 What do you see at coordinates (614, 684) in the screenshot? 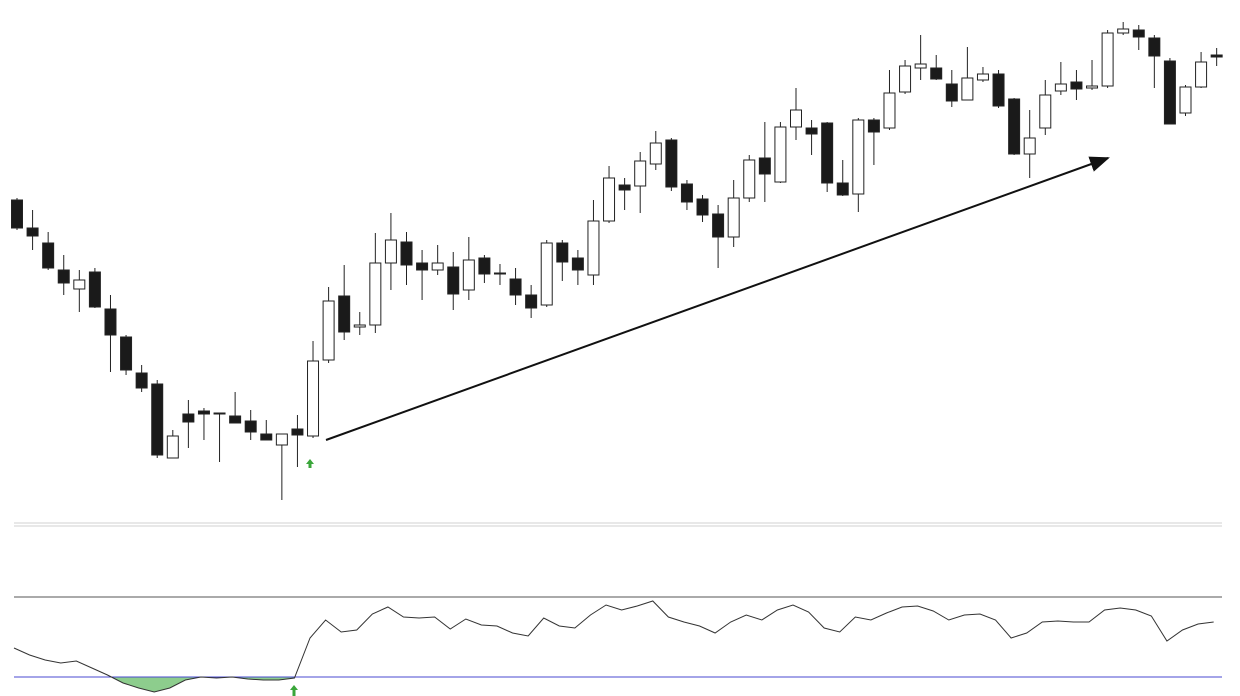
I see `oversold-fill` at bounding box center [614, 684].